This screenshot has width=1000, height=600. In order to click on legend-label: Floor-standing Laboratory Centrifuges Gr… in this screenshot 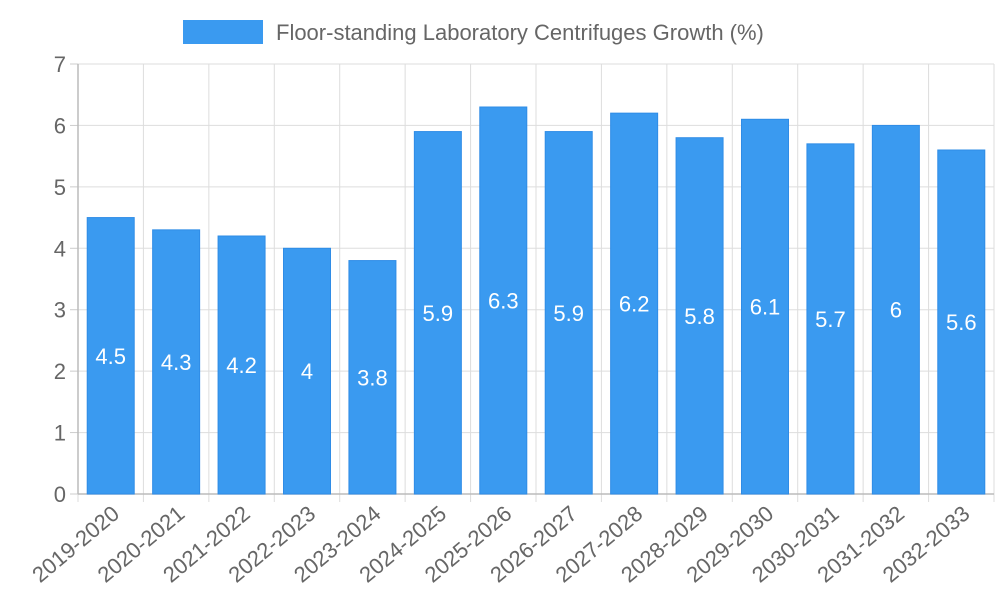, I will do `click(520, 32)`.